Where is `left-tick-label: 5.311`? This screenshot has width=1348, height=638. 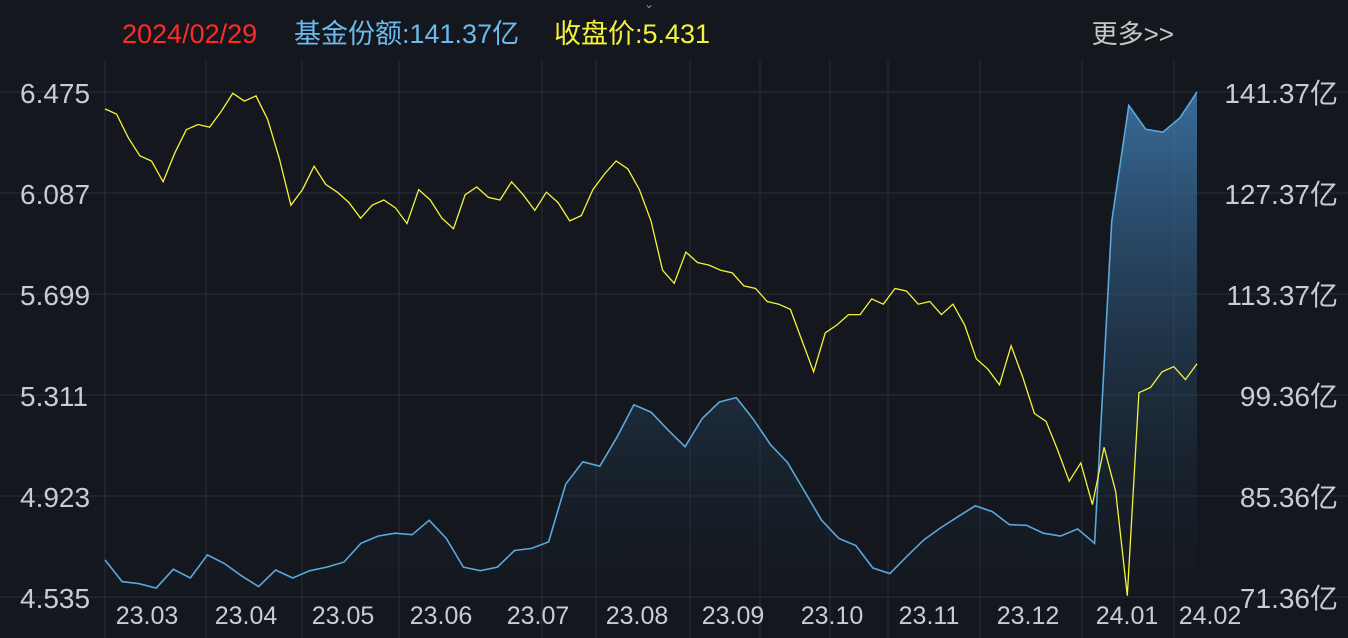 left-tick-label: 5.311 is located at coordinates (54, 396).